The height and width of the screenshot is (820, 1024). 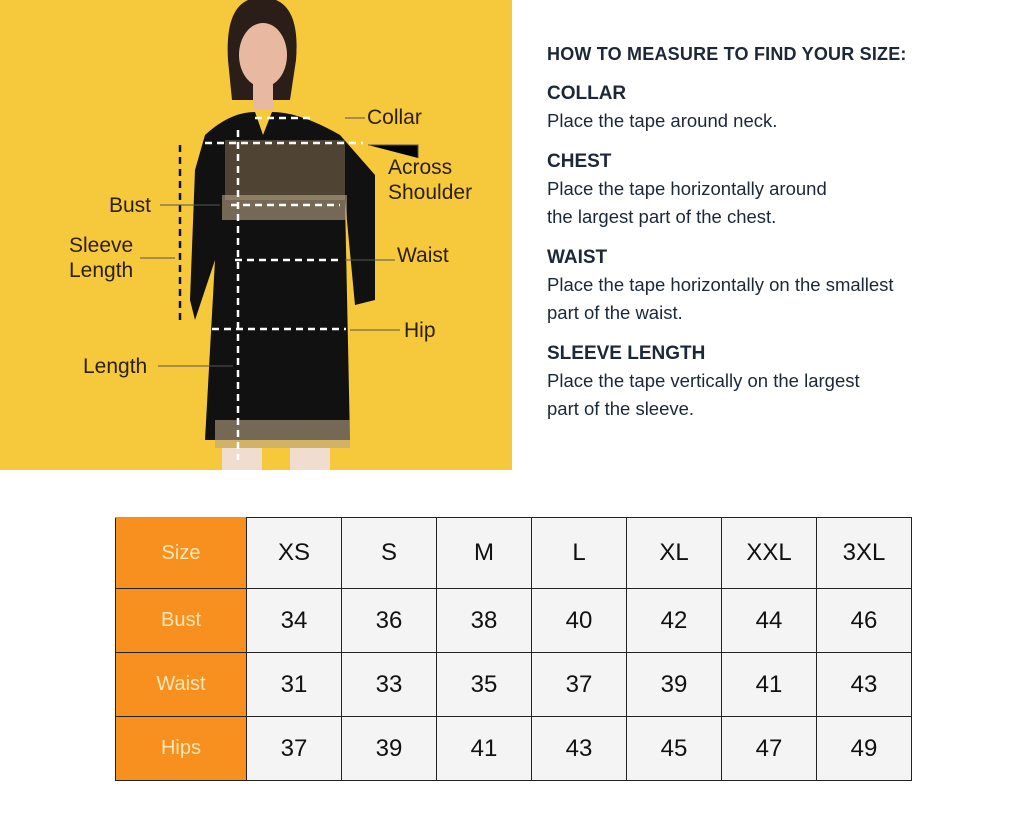 What do you see at coordinates (389, 620) in the screenshot?
I see `table-cell: 36` at bounding box center [389, 620].